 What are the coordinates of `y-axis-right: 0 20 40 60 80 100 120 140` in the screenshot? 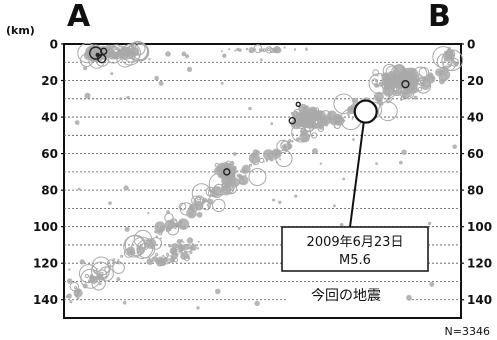 It's located at (476, 172).